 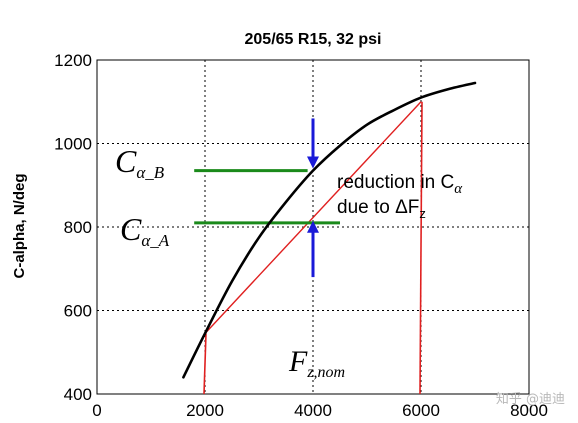 What do you see at coordinates (78, 227) in the screenshot?
I see `y-tick-label: 800` at bounding box center [78, 227].